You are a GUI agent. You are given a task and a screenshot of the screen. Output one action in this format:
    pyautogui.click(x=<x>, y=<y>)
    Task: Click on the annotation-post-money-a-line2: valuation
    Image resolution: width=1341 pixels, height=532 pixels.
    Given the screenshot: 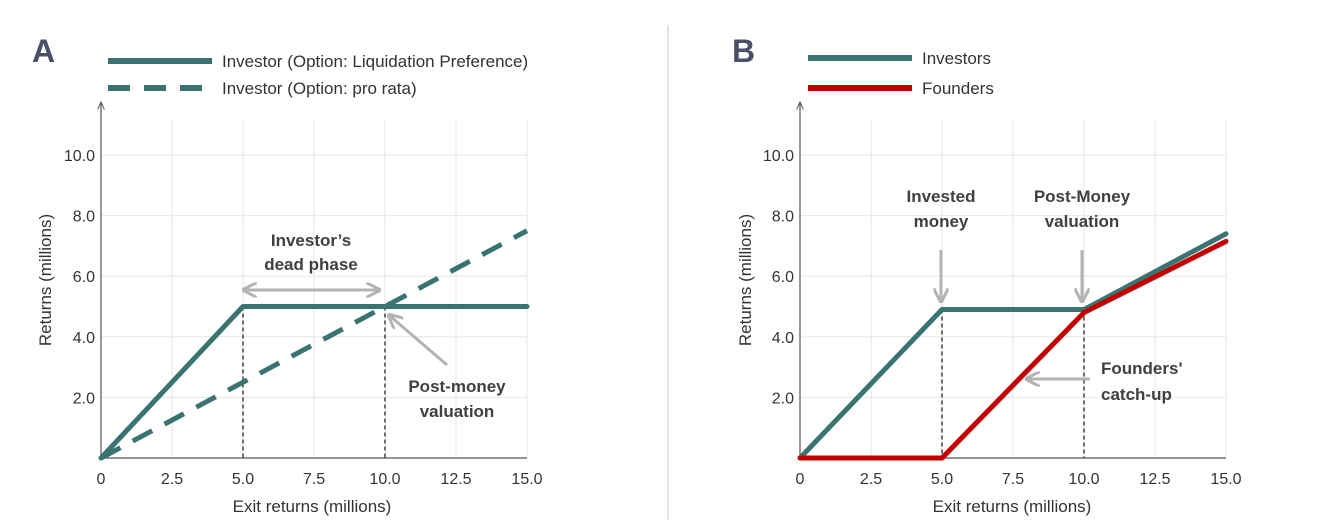 What is the action you would take?
    pyautogui.click(x=457, y=411)
    